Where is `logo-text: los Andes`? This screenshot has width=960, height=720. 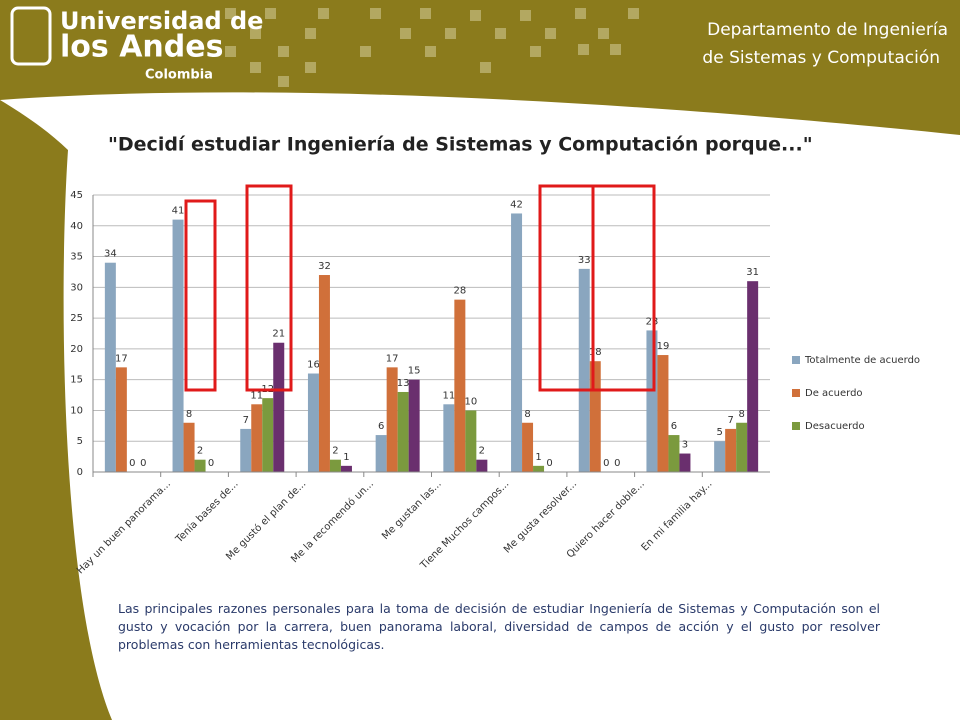 logo-text: los Andes is located at coordinates (141, 47).